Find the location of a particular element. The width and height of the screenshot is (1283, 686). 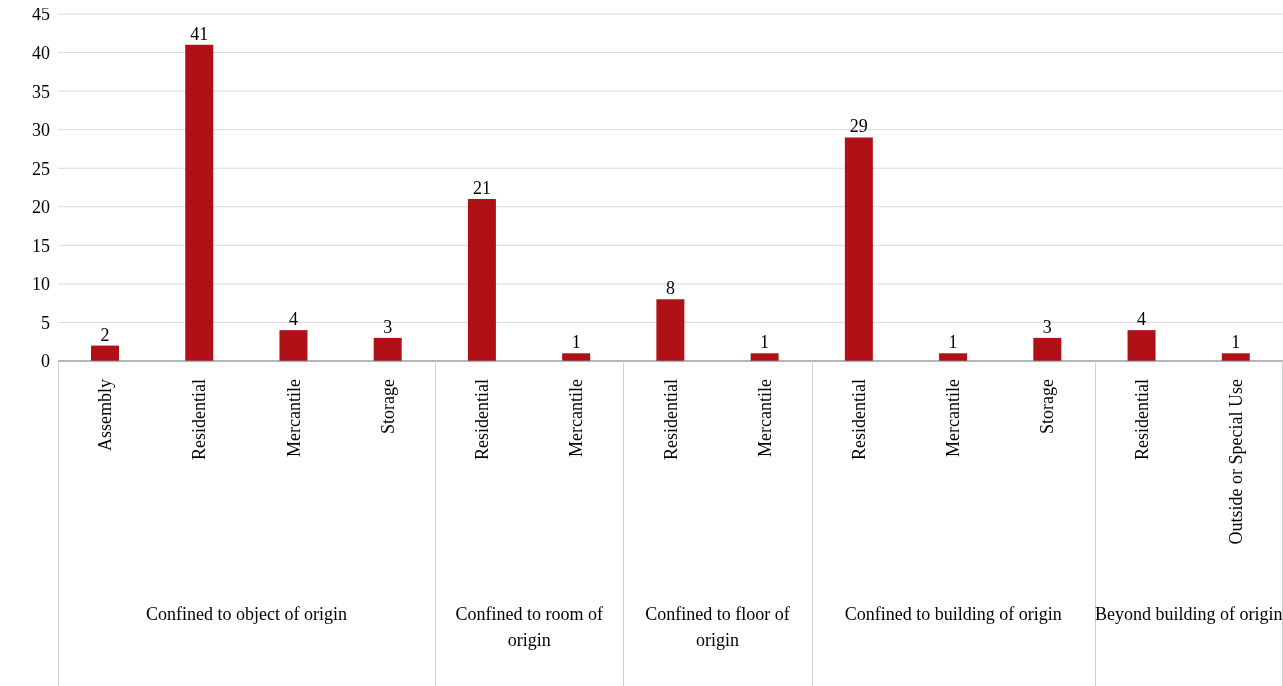

data-label: 21 is located at coordinates (481, 188).